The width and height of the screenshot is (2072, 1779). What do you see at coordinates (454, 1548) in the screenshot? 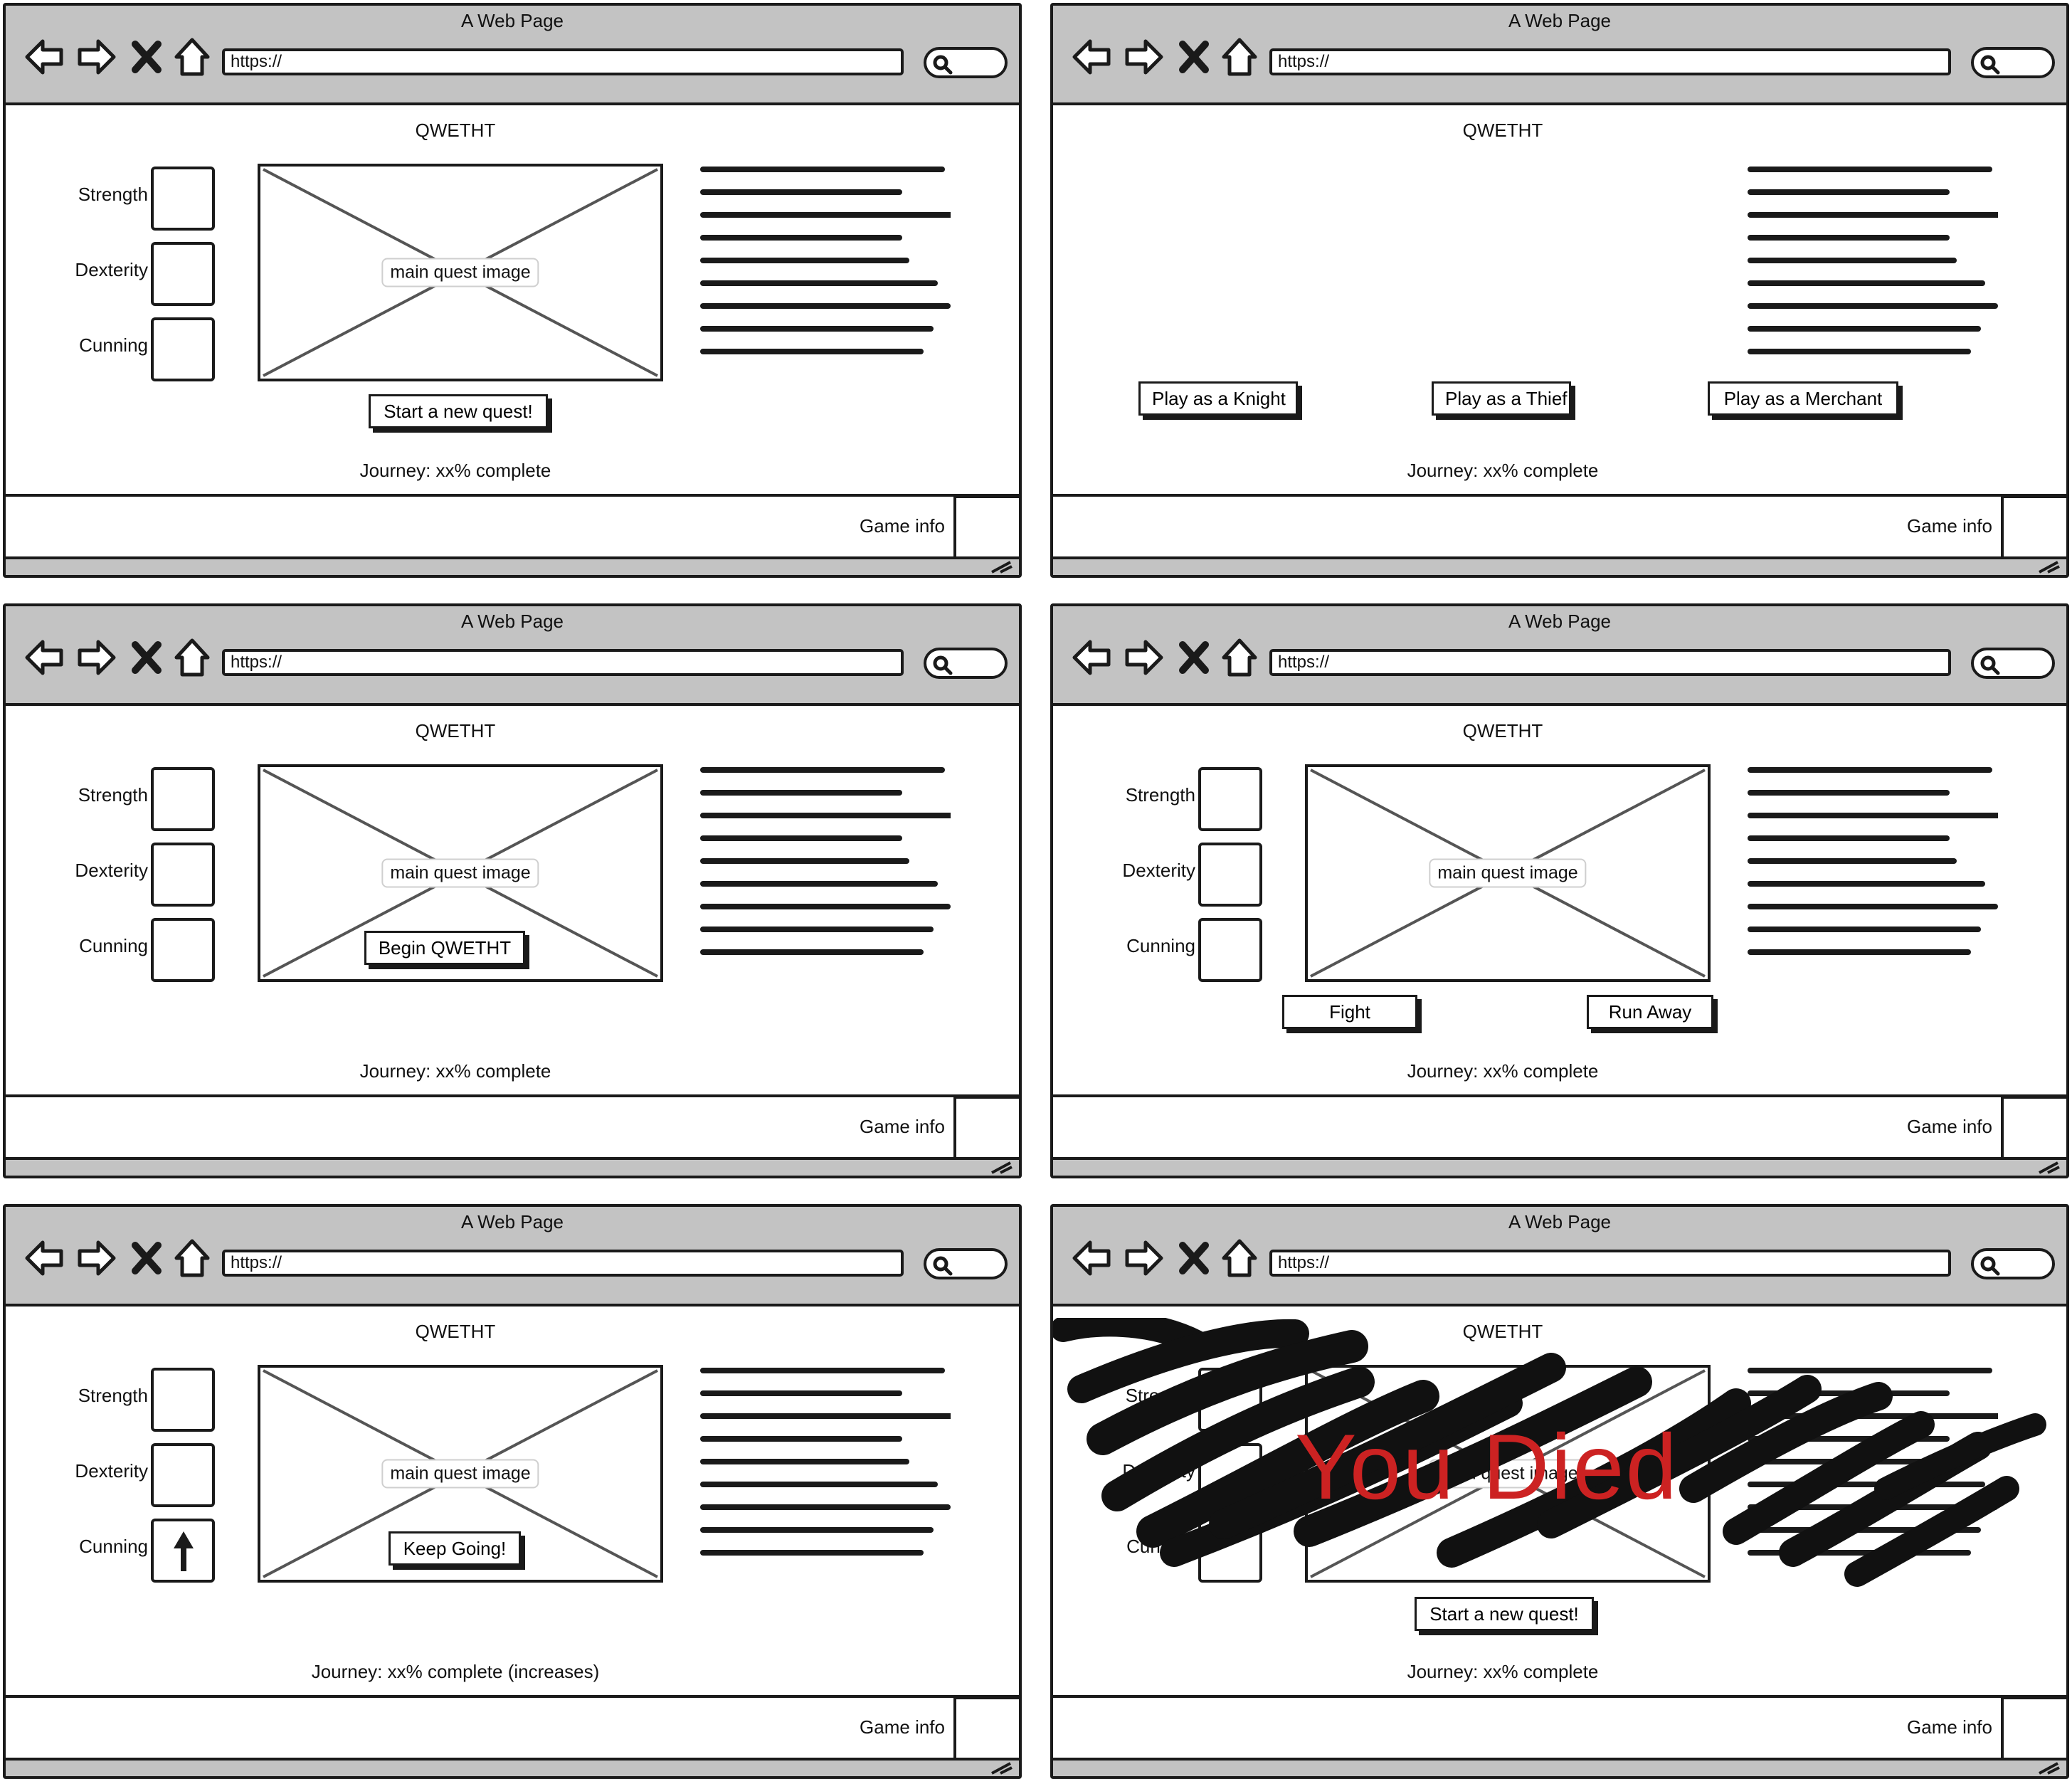
I see `keep-going-button: Keep Going!` at bounding box center [454, 1548].